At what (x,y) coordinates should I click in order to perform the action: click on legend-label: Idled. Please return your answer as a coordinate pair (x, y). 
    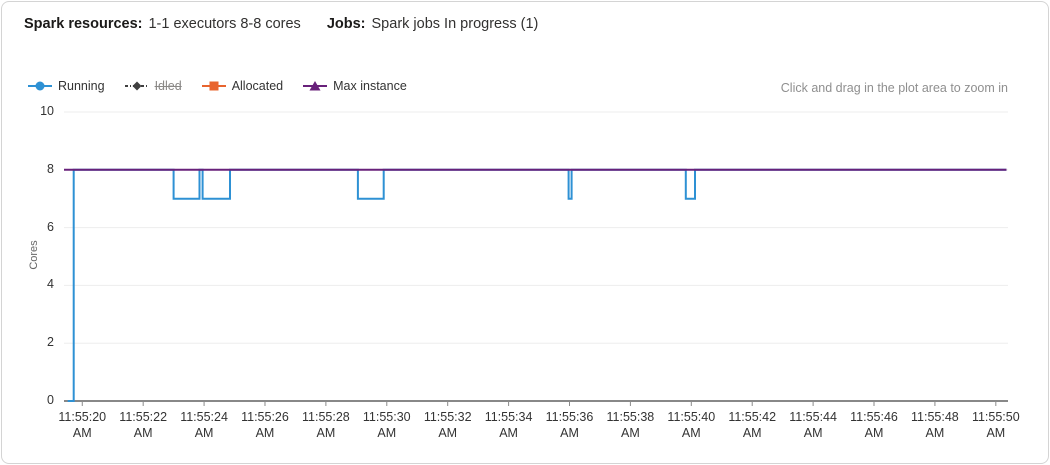
    Looking at the image, I should click on (168, 86).